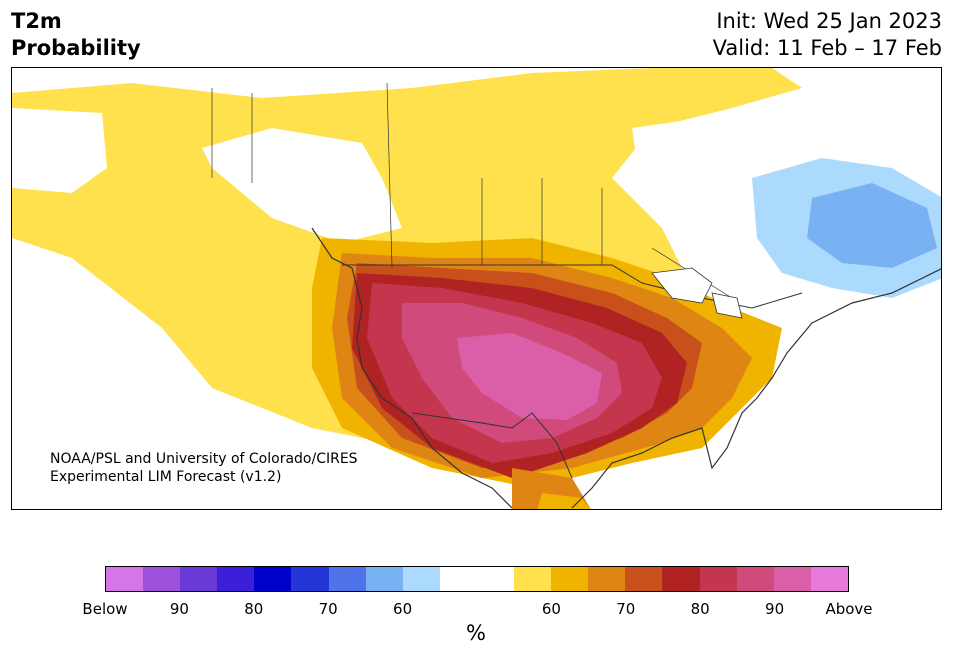 The image size is (953, 659). Describe the element at coordinates (492, 445) in the screenshot. I see `us-mexico-border` at that location.